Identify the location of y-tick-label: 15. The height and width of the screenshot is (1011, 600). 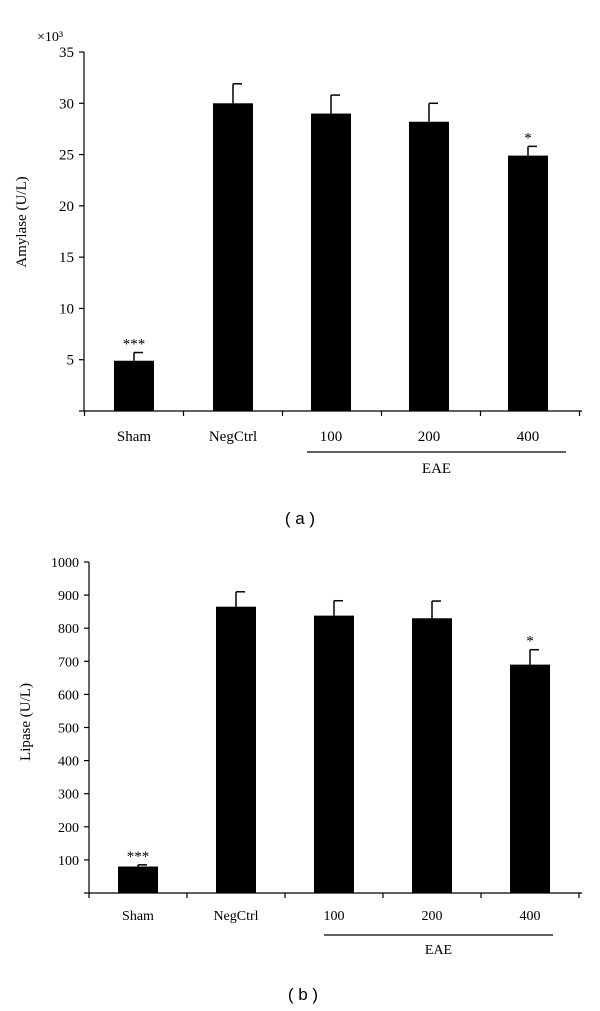
(66, 258).